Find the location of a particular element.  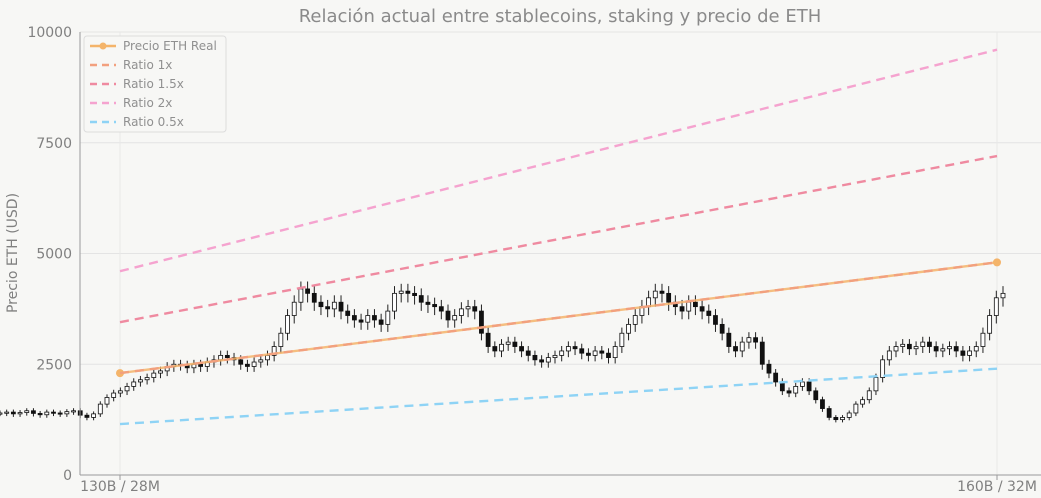

series-point is located at coordinates (997, 262).